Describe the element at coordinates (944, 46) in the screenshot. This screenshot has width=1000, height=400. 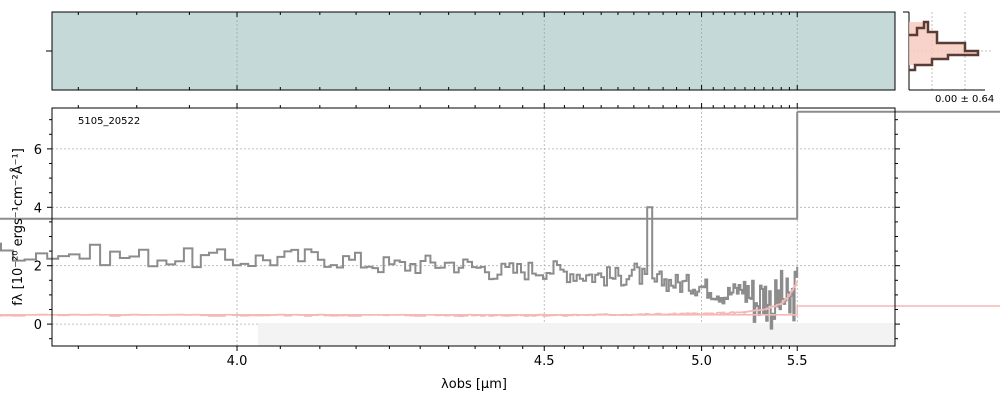
I see `profile-histogram` at that location.